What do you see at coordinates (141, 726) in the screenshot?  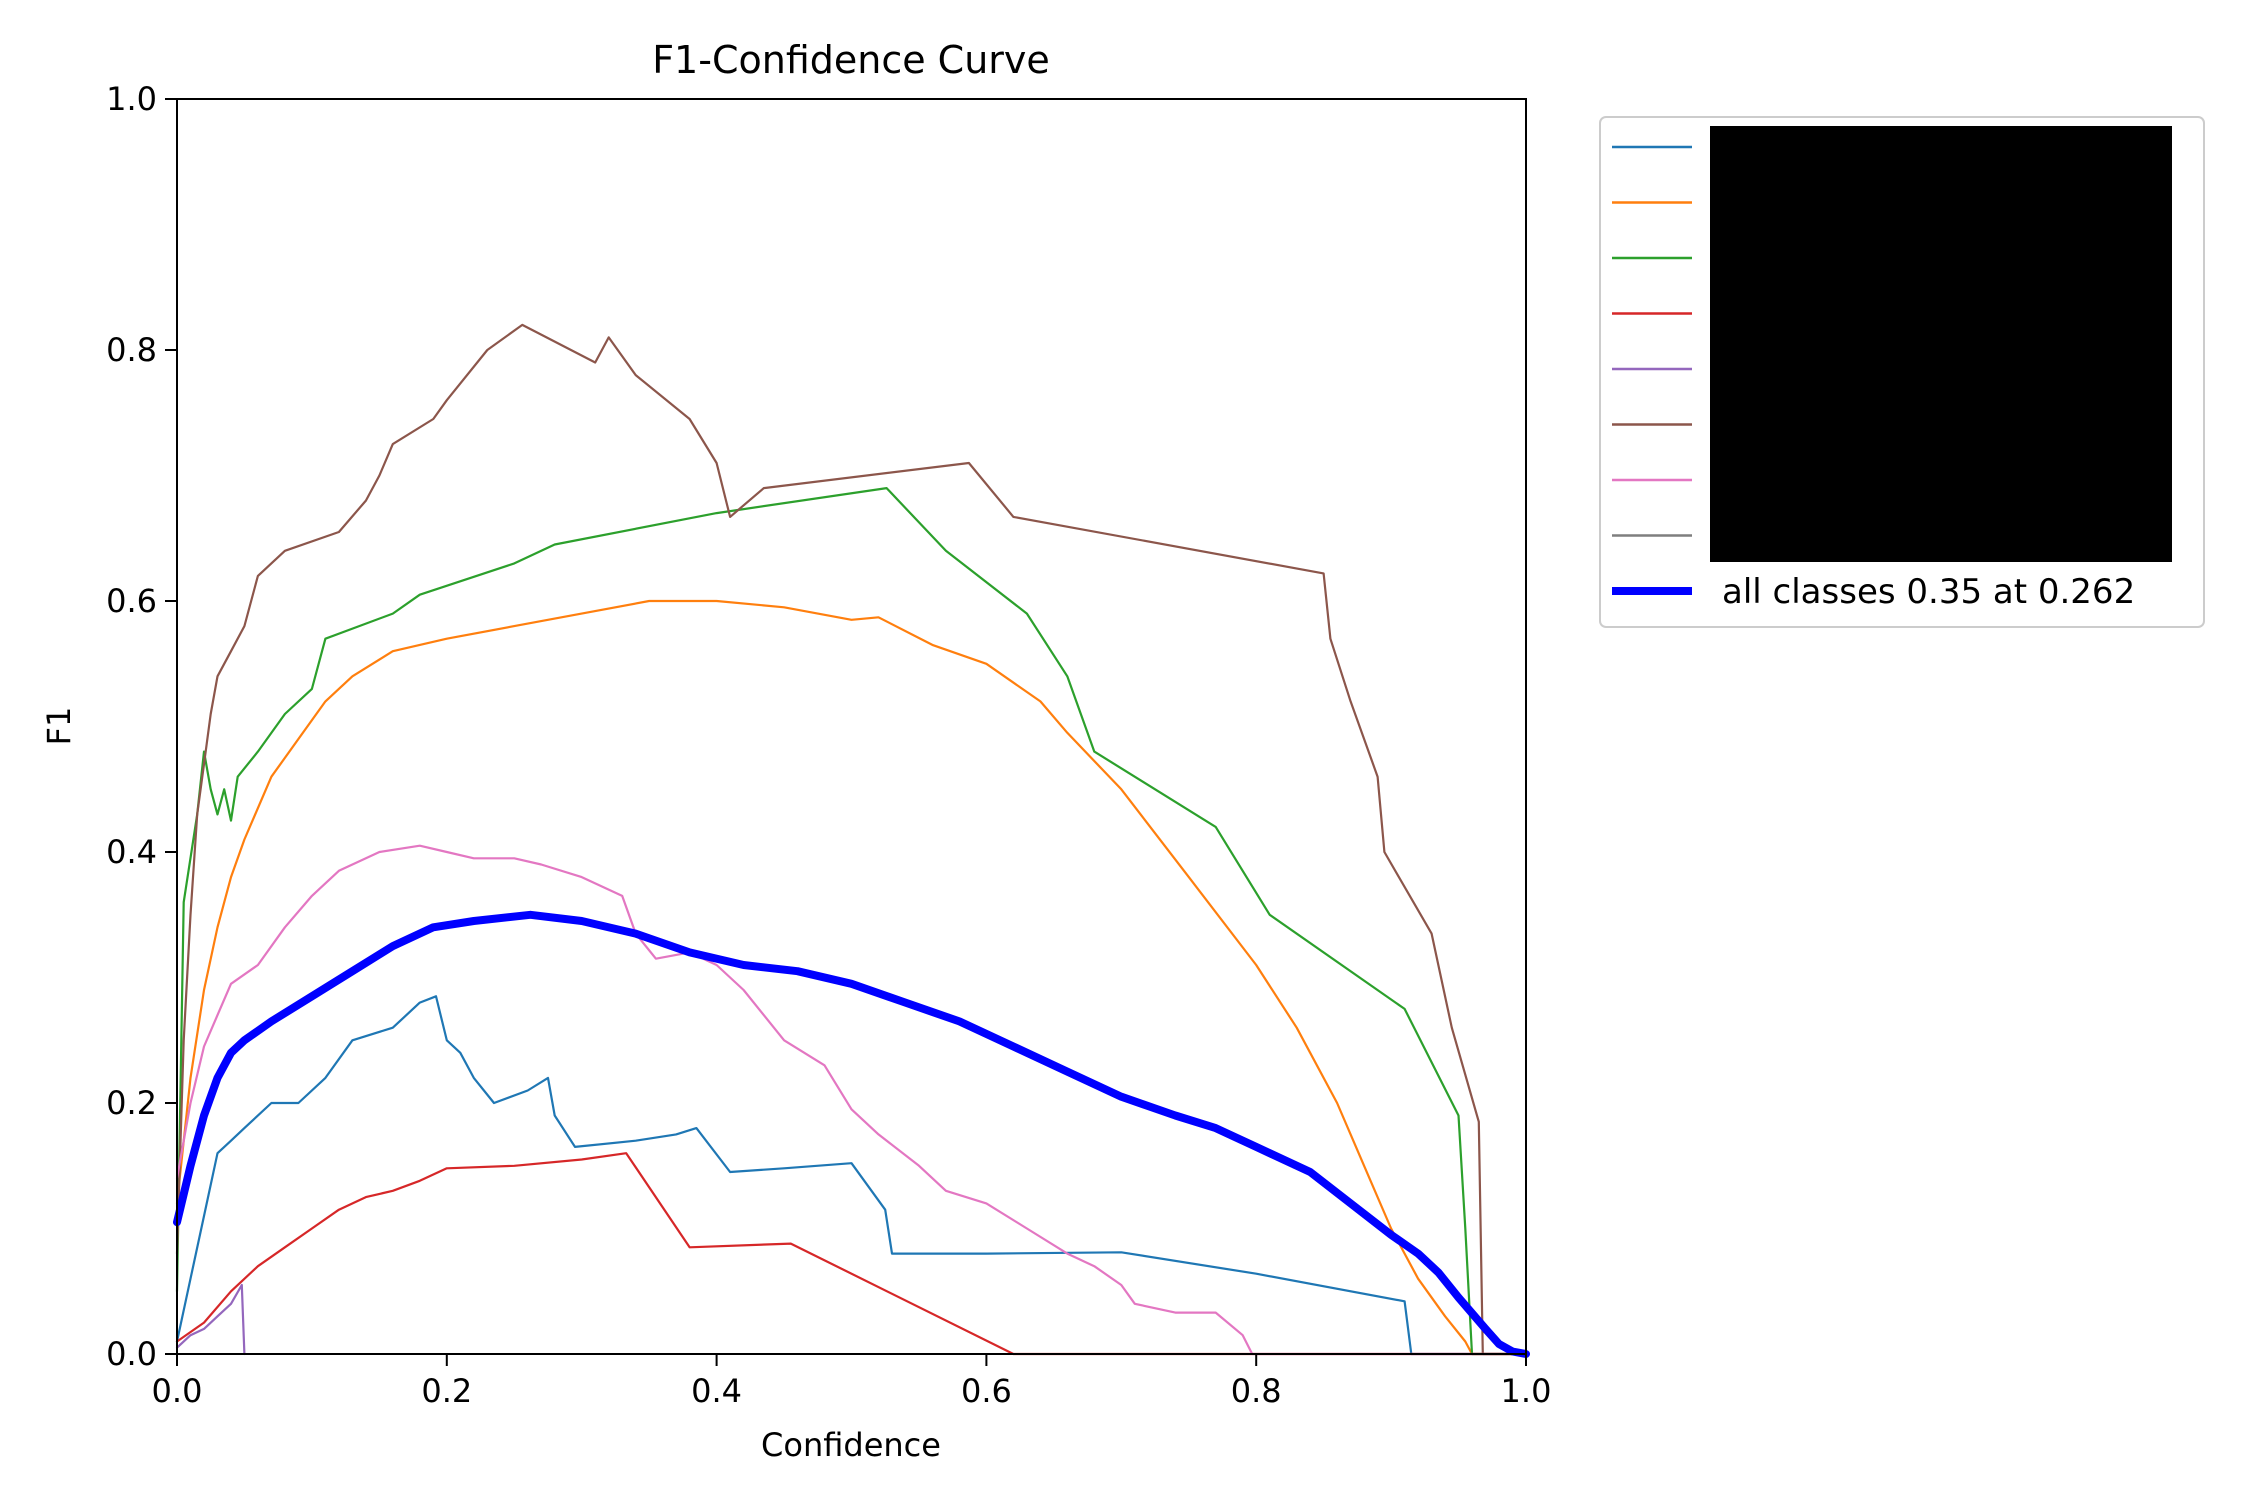 I see `y-axis: 0.0 0.2 0.4 0.6 0.8 1.0` at bounding box center [141, 726].